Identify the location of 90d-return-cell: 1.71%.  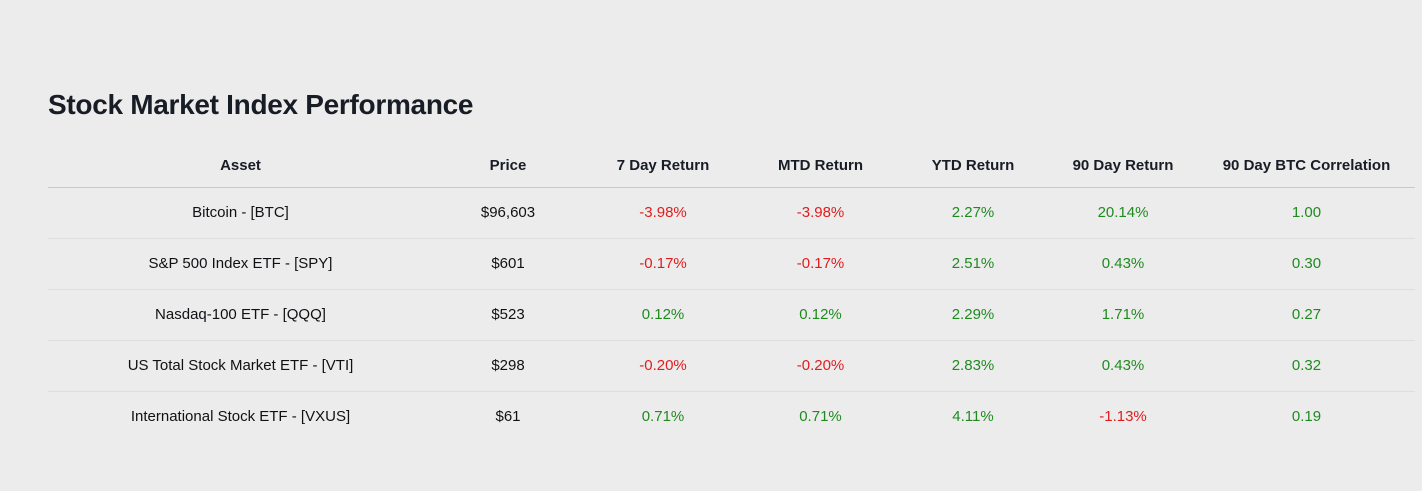
(1123, 314).